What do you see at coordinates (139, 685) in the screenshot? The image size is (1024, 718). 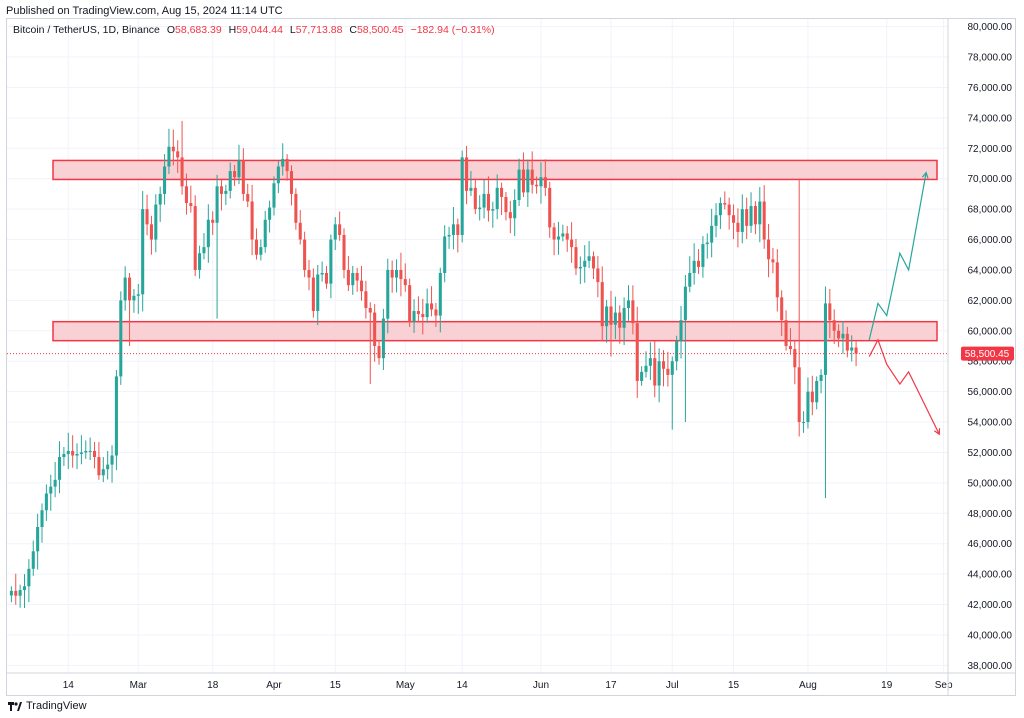 I see `x-tick-label: Mar` at bounding box center [139, 685].